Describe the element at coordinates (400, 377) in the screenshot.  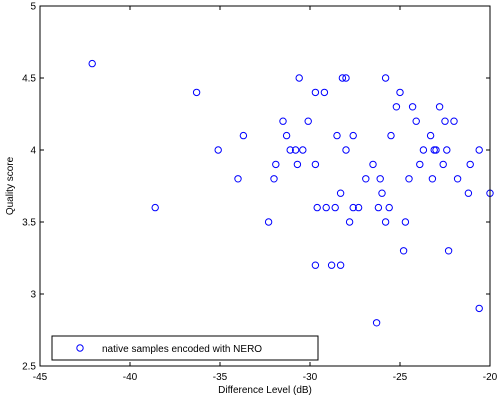
I see `x-tick-label: -25` at that location.